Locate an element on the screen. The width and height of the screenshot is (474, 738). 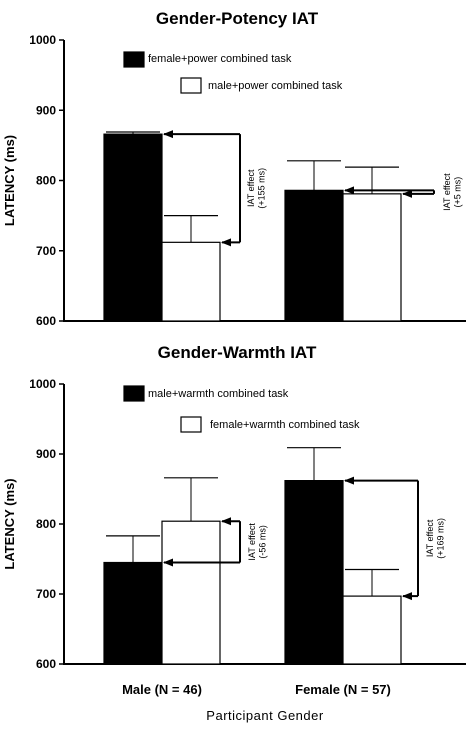
category-label-2: Female (N = 57) is located at coordinates (343, 689).